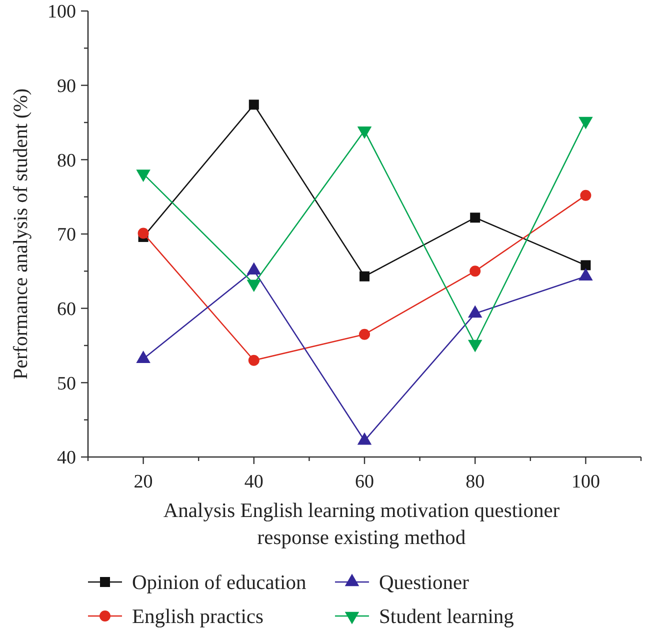 This screenshot has height=635, width=658. I want to click on x-tick-label: 20, so click(143, 482).